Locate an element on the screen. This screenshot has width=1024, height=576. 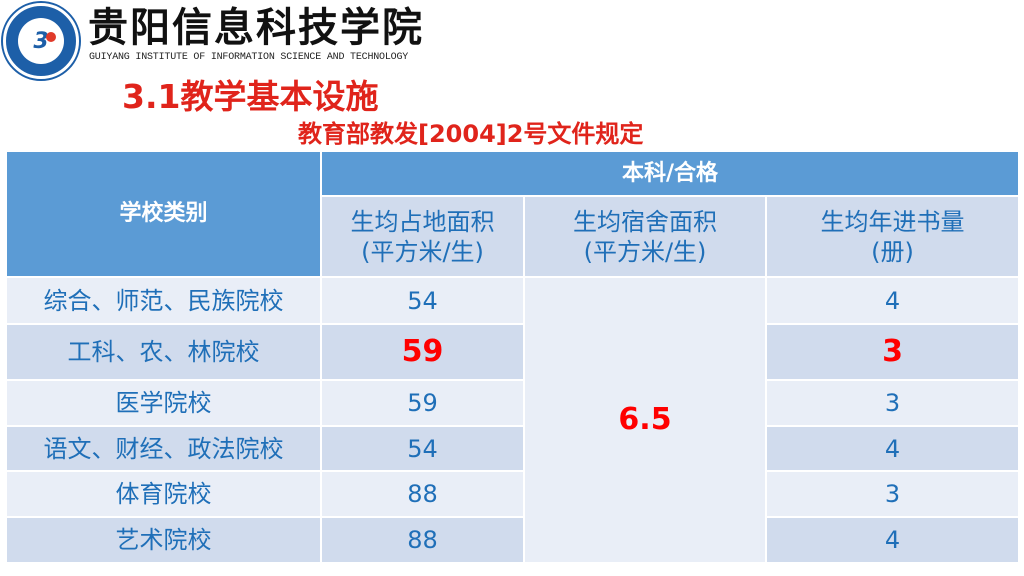
header-school-type: 学校类别 is located at coordinates (163, 214).